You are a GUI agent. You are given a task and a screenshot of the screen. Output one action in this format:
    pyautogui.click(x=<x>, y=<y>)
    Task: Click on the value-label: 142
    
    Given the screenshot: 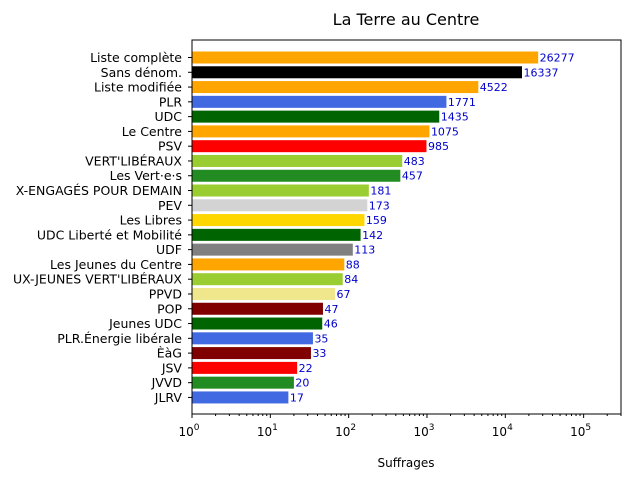 What is the action you would take?
    pyautogui.click(x=372, y=235)
    